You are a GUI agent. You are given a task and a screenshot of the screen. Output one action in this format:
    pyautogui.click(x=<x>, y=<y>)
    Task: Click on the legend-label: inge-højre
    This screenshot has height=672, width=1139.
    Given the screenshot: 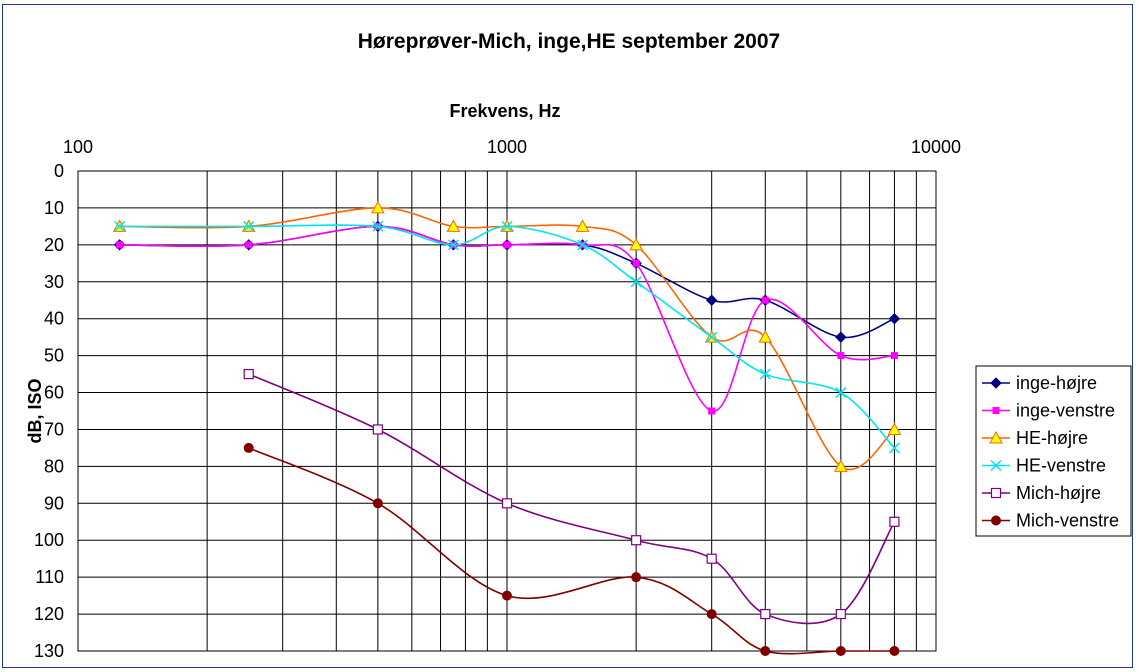 What is the action you would take?
    pyautogui.click(x=1056, y=383)
    